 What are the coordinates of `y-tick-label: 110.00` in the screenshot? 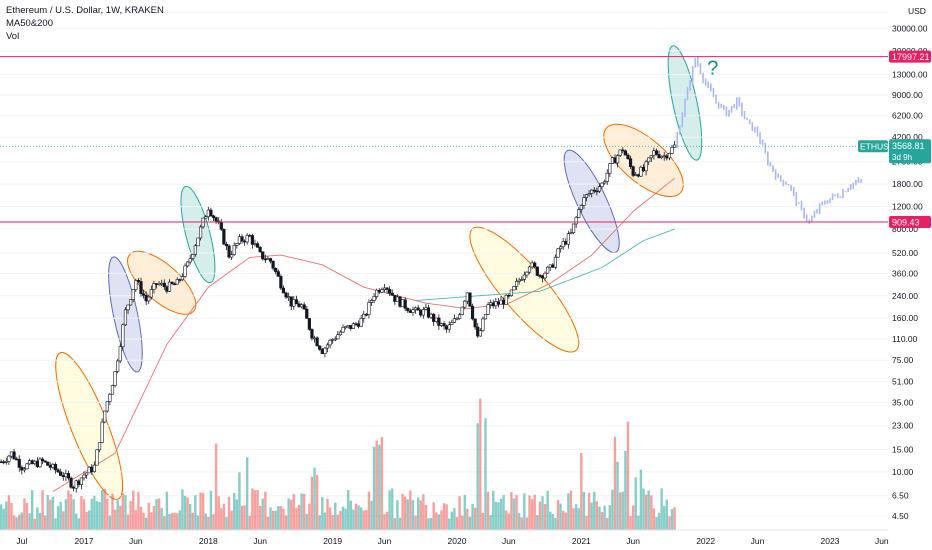 It's located at (905, 339).